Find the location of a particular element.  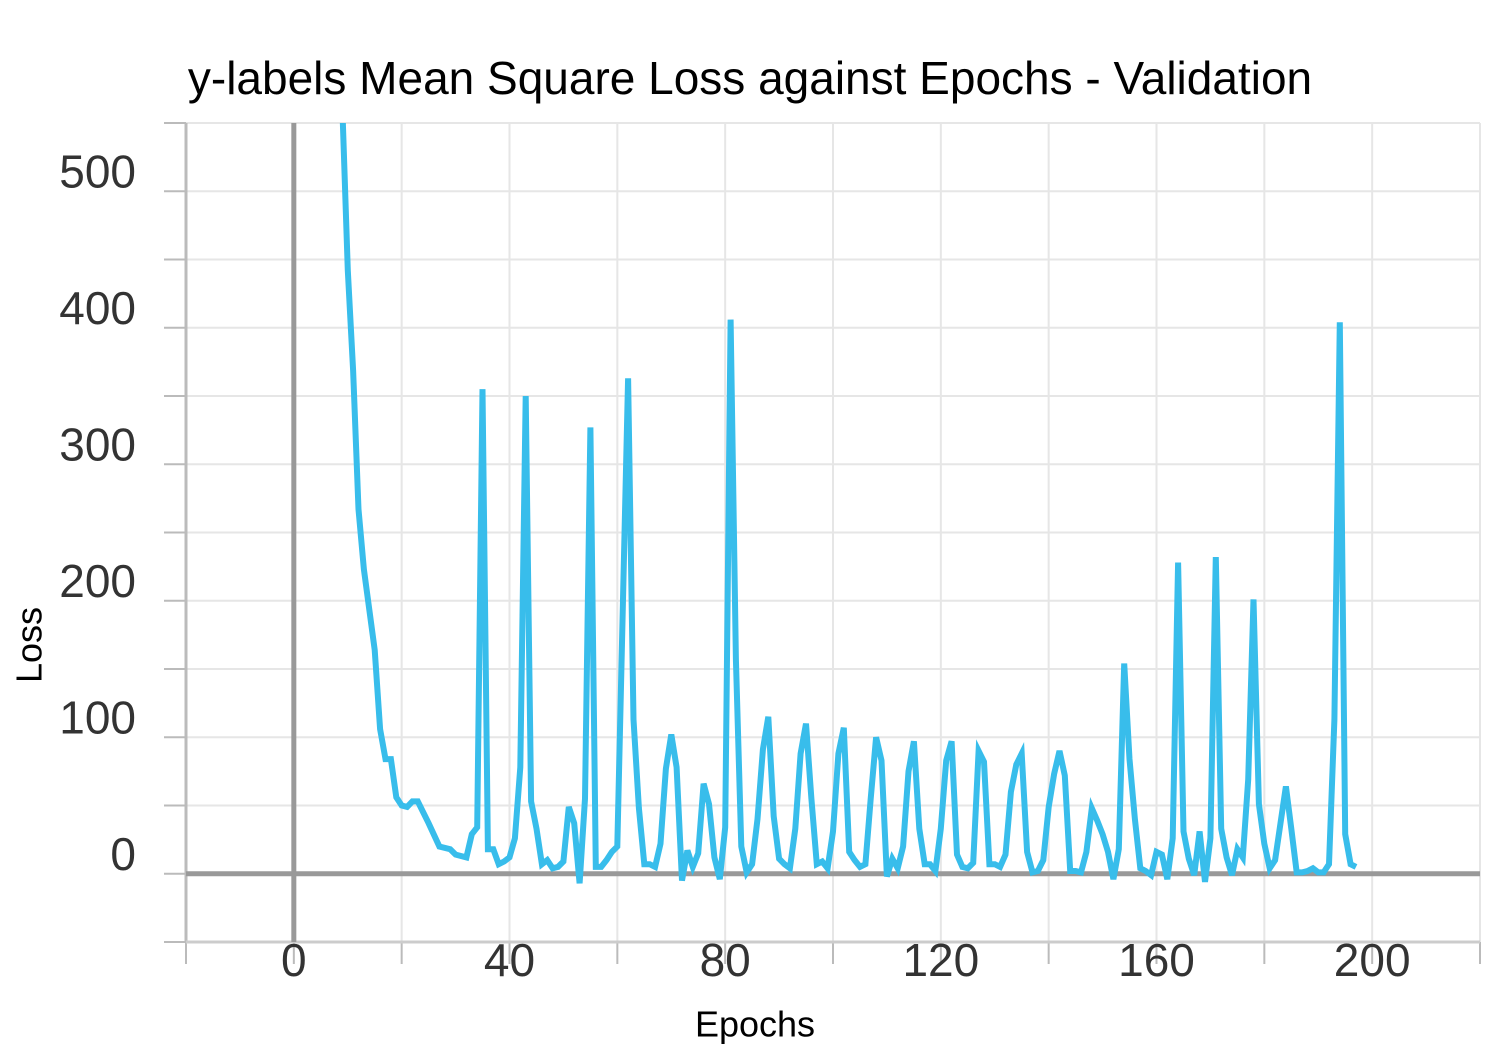

y-tick-label: 100 is located at coordinates (97, 717).